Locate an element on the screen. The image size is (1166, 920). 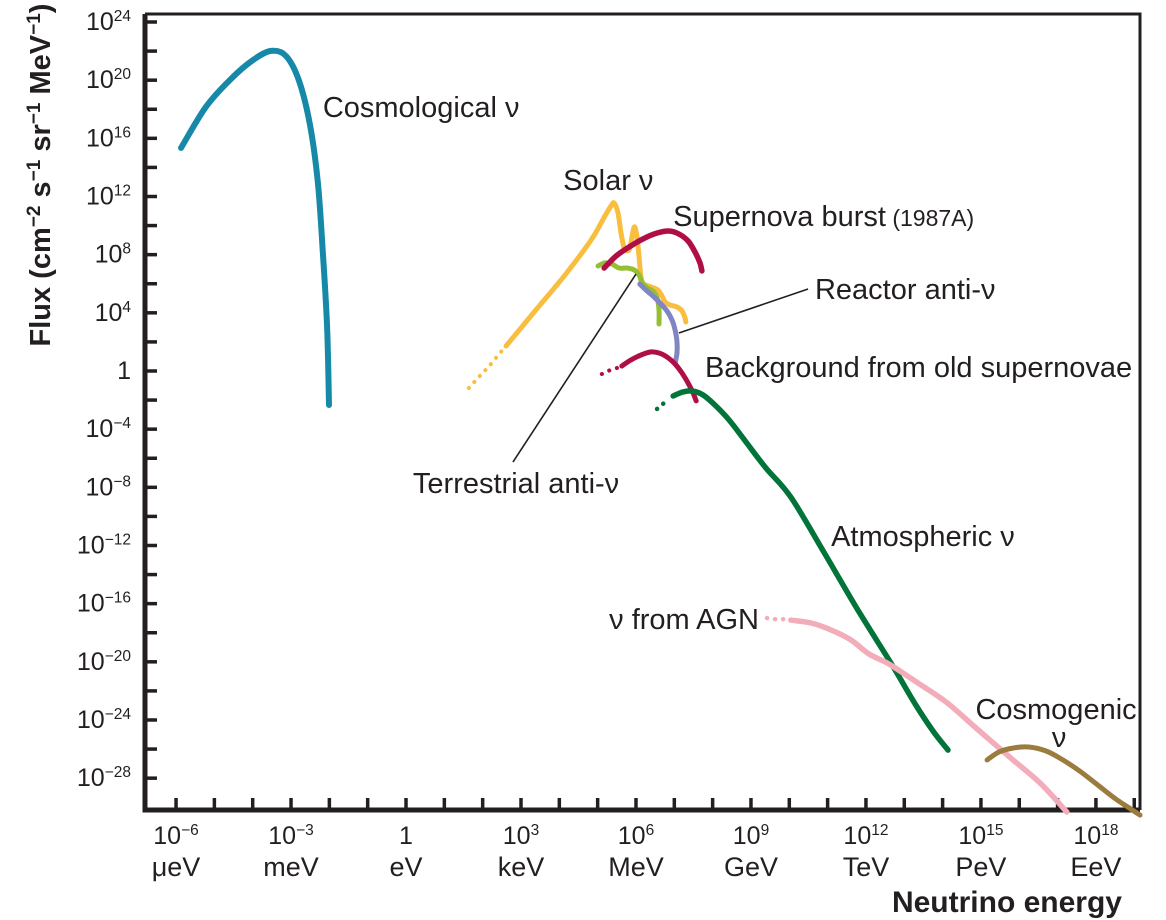
tick-label: 104 is located at coordinates (113, 313).